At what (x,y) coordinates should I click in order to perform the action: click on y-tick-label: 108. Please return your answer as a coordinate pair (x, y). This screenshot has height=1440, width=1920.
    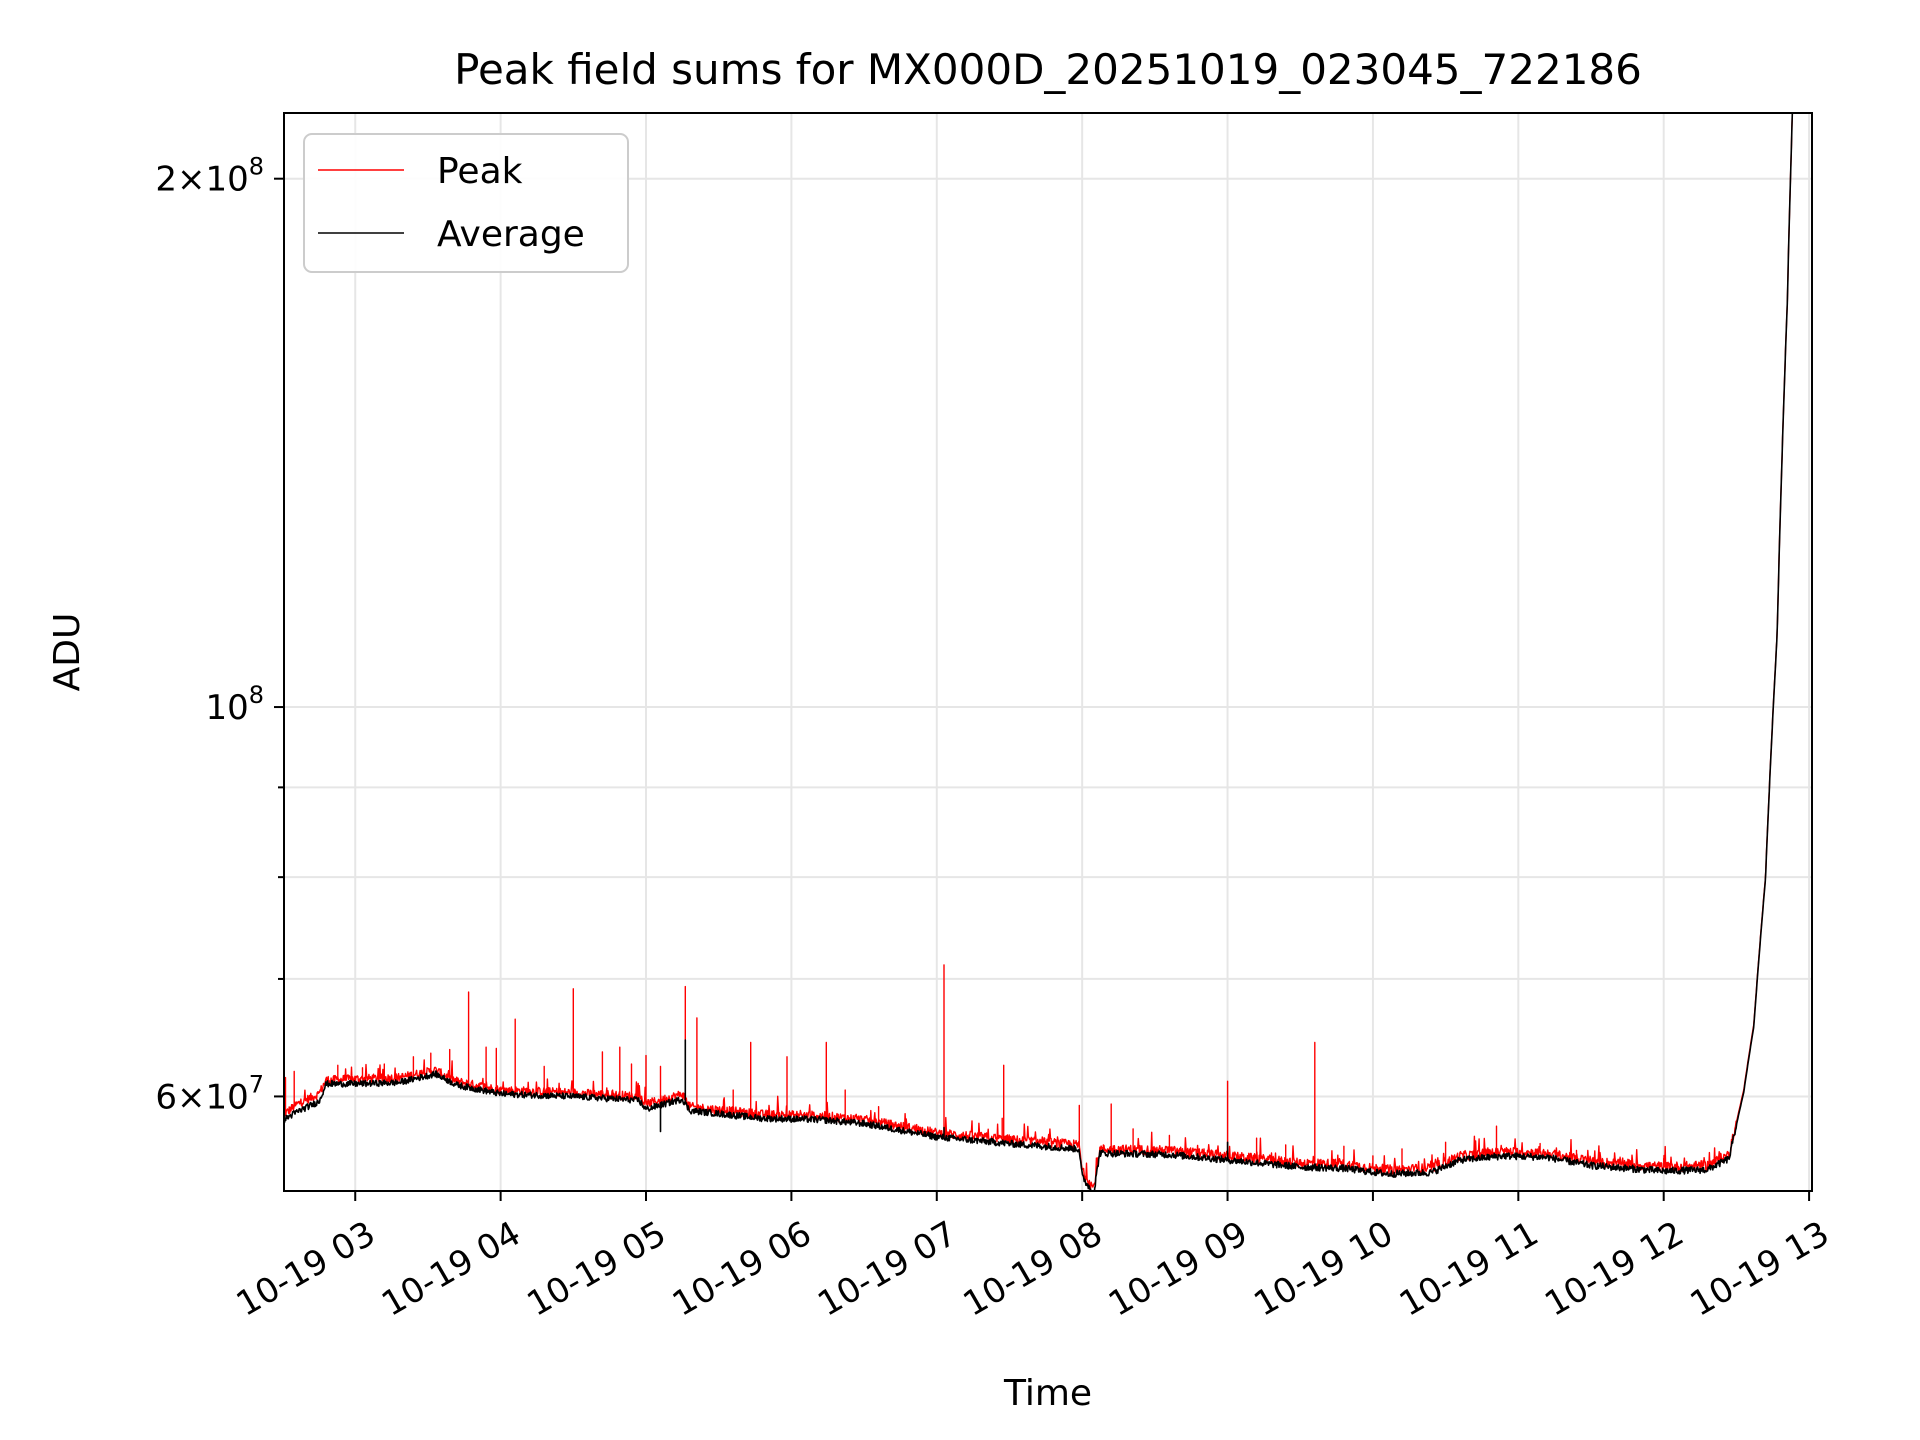
    Looking at the image, I should click on (234, 704).